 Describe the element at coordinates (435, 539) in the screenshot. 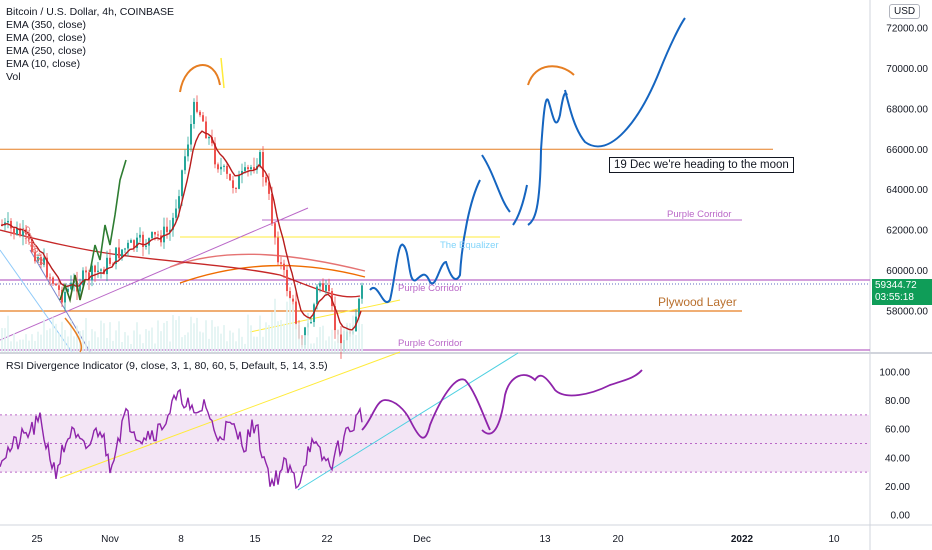

I see `time-axis: 25 Nov 8 15 22 Dec 13 20 2022 10` at that location.